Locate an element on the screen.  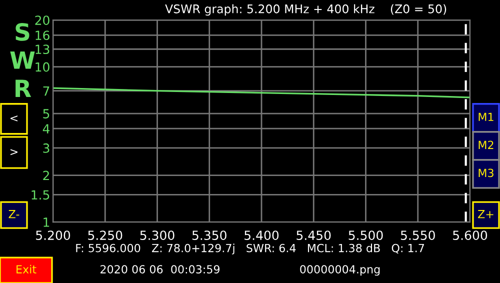
text: Z+ is located at coordinates (486, 214).